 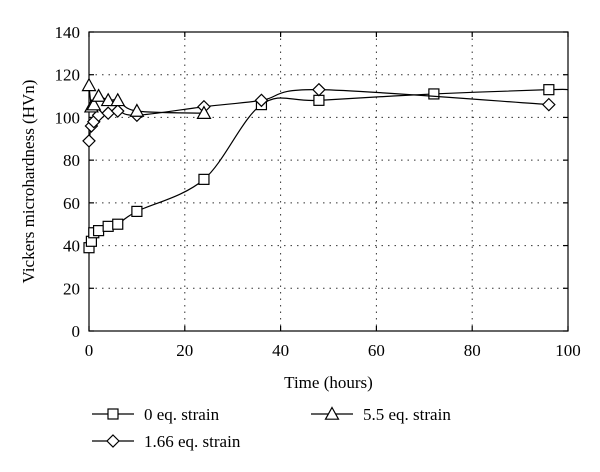 What do you see at coordinates (376, 350) in the screenshot?
I see `x-tick-label: 60` at bounding box center [376, 350].